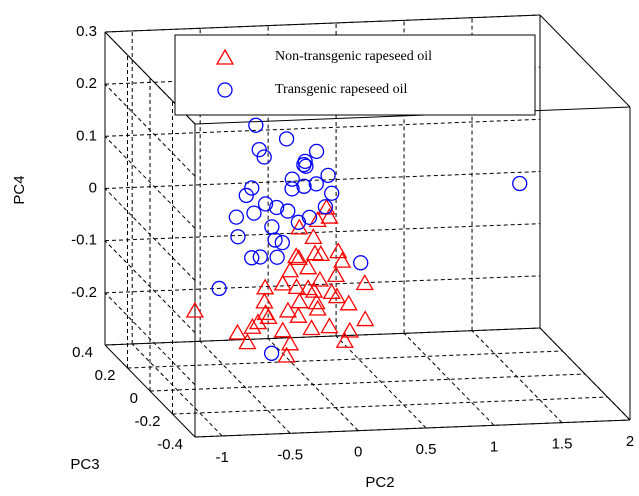 The image size is (639, 496). Describe the element at coordinates (93, 187) in the screenshot. I see `z-tick-label: 0` at that location.